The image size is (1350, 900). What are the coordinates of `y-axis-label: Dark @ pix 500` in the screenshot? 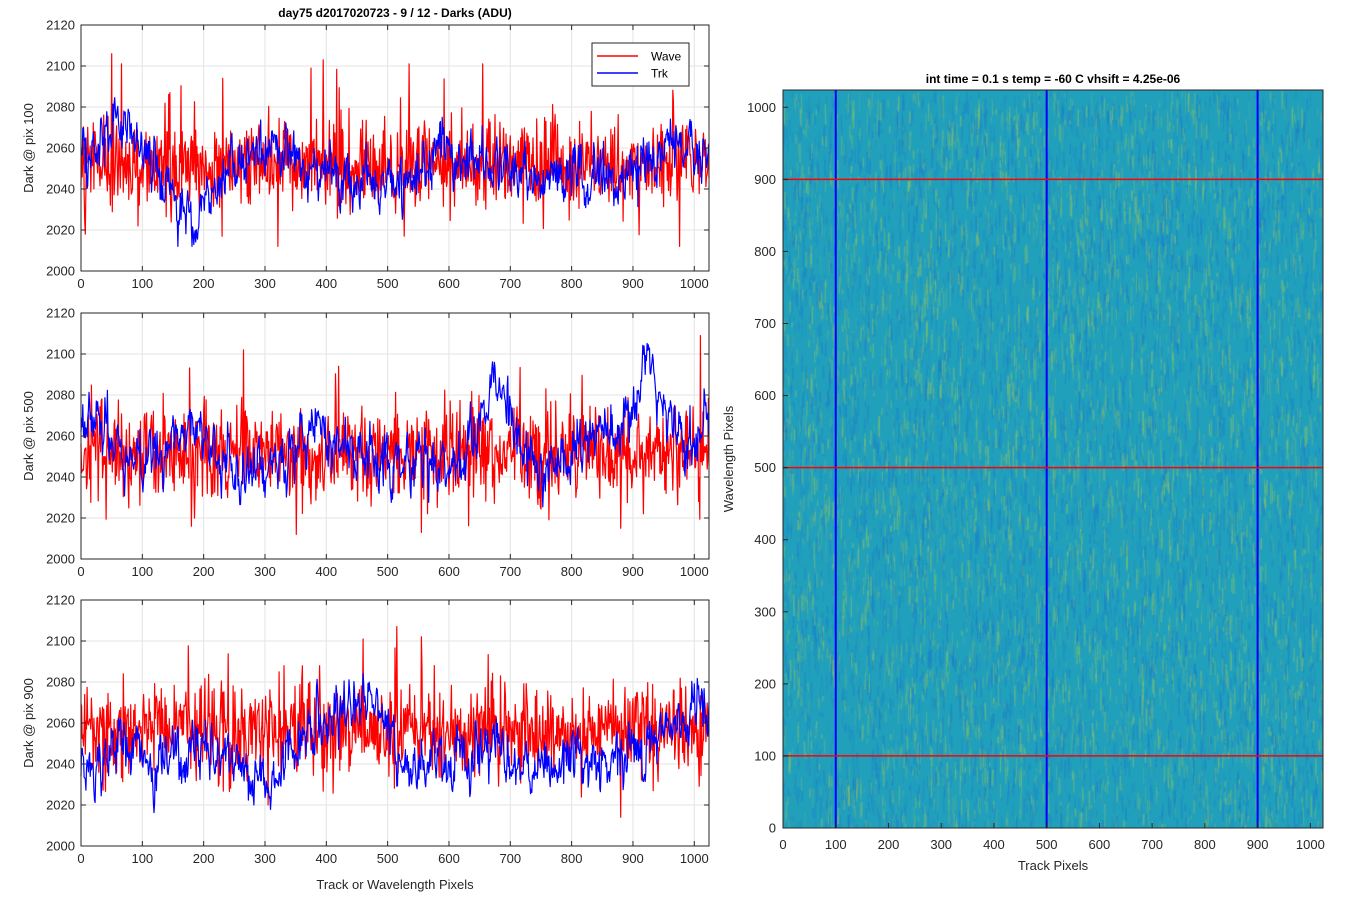 It's located at (28, 436).